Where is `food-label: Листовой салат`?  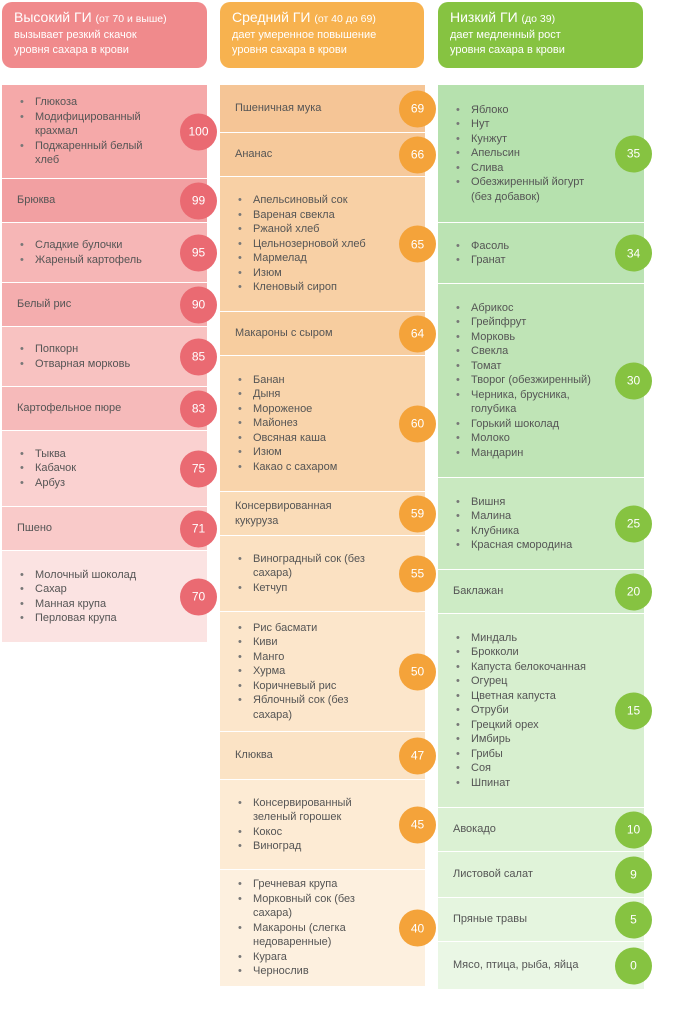 food-label: Листовой салат is located at coordinates (493, 874).